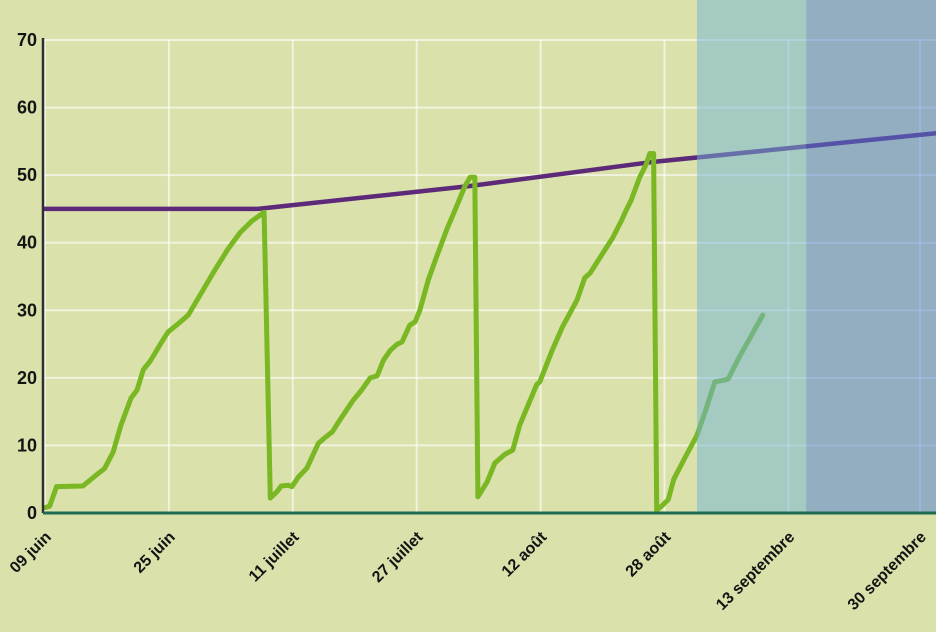  What do you see at coordinates (27, 445) in the screenshot?
I see `y-tick-label: 10` at bounding box center [27, 445].